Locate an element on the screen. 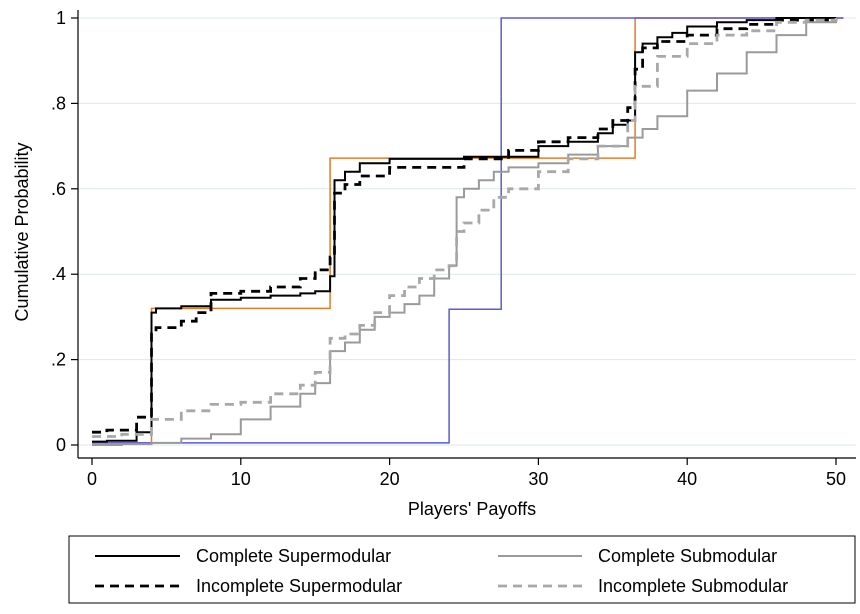 The width and height of the screenshot is (860, 614). y-tick-label: .2 is located at coordinates (58, 360).